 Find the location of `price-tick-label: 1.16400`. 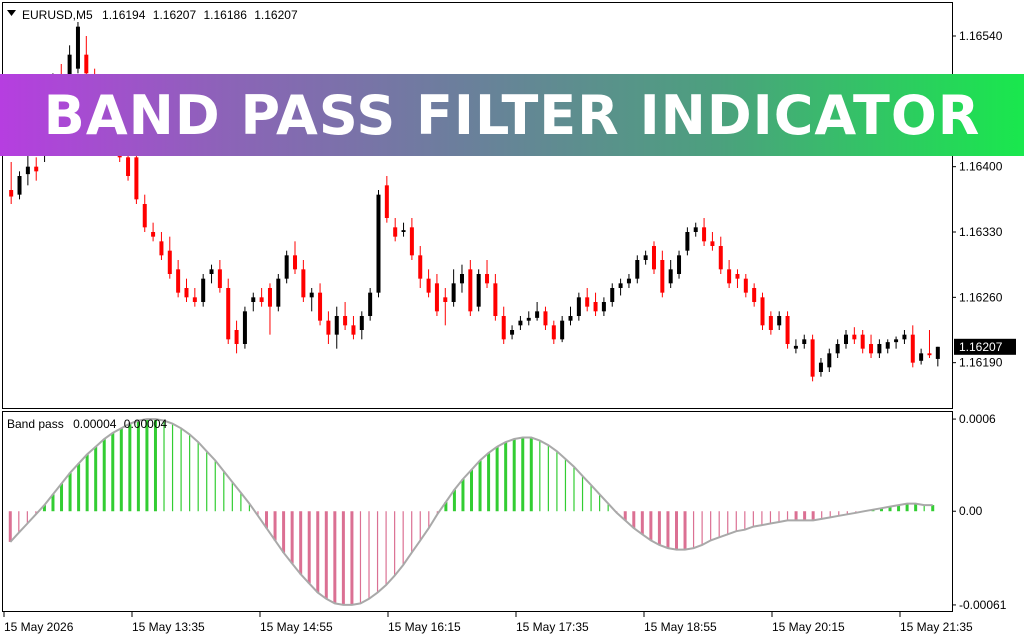

price-tick-label: 1.16400 is located at coordinates (981, 167).